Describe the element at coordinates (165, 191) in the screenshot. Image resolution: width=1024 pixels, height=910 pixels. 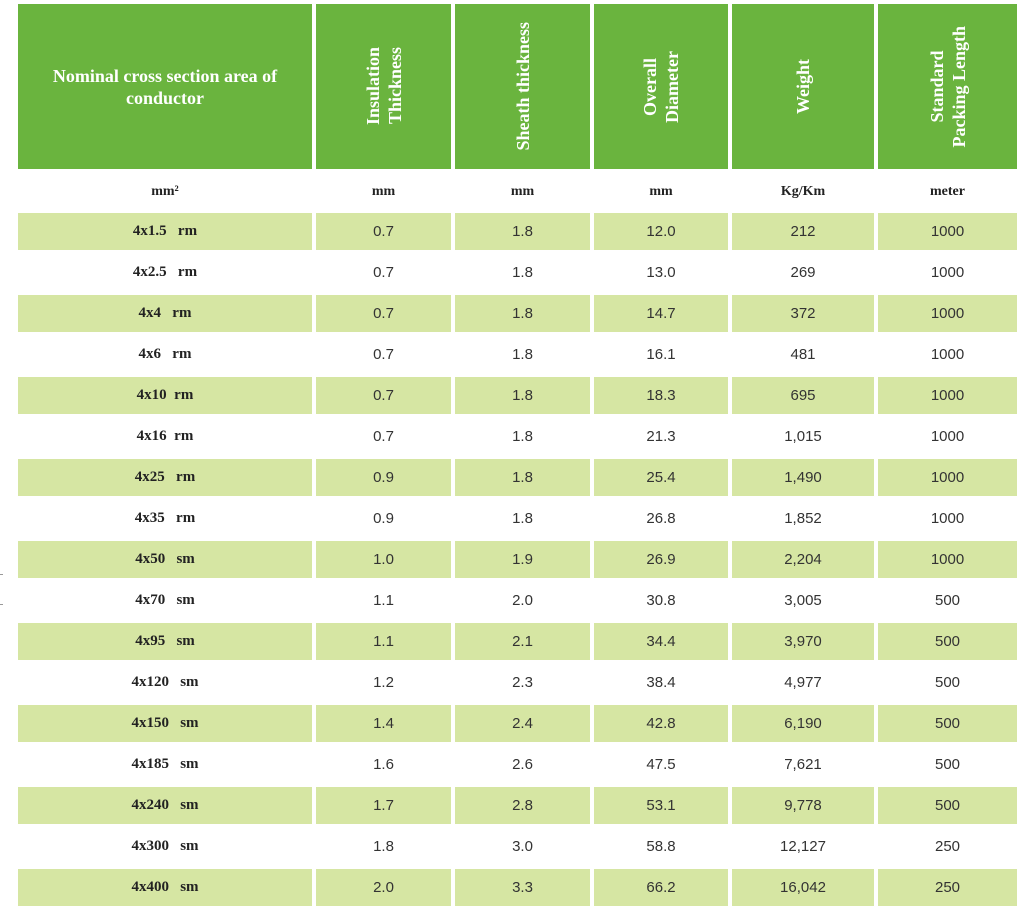
I see `unit-cell: mm²` at that location.